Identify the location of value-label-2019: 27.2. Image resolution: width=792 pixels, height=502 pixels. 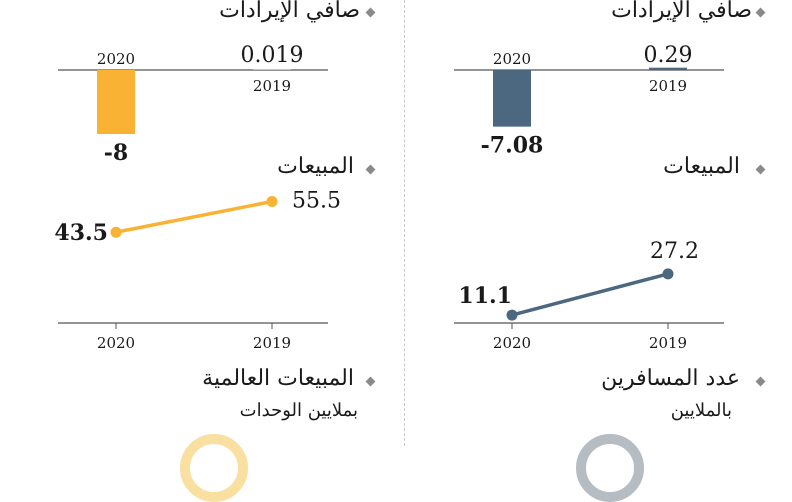
(674, 251).